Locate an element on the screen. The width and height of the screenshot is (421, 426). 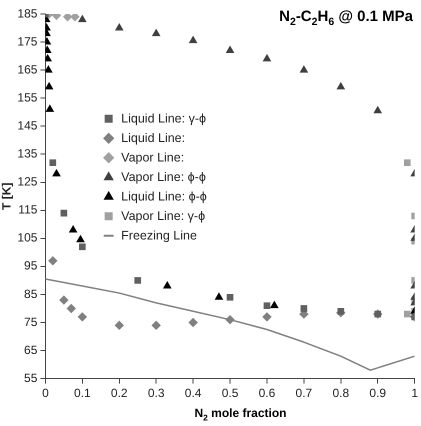
y-tick-label: 75 is located at coordinates (31, 321).